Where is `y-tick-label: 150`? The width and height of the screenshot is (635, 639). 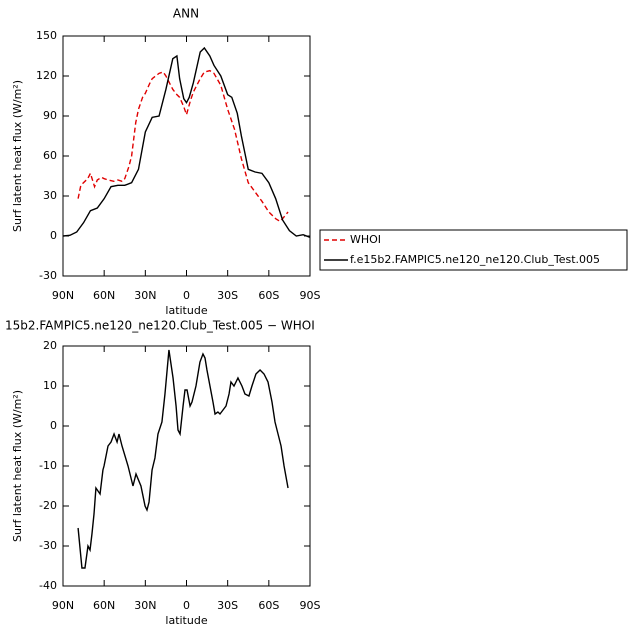
y-tick-label: 150 is located at coordinates (46, 35).